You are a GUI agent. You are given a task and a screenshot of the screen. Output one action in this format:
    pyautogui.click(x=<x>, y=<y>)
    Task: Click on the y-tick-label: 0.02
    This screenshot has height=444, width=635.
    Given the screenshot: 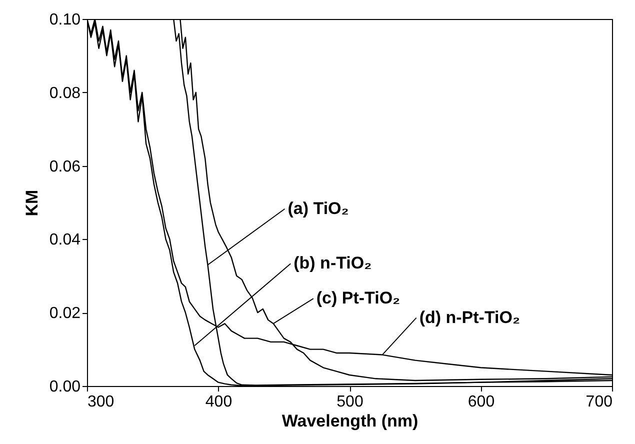 What is the action you would take?
    pyautogui.click(x=65, y=313)
    